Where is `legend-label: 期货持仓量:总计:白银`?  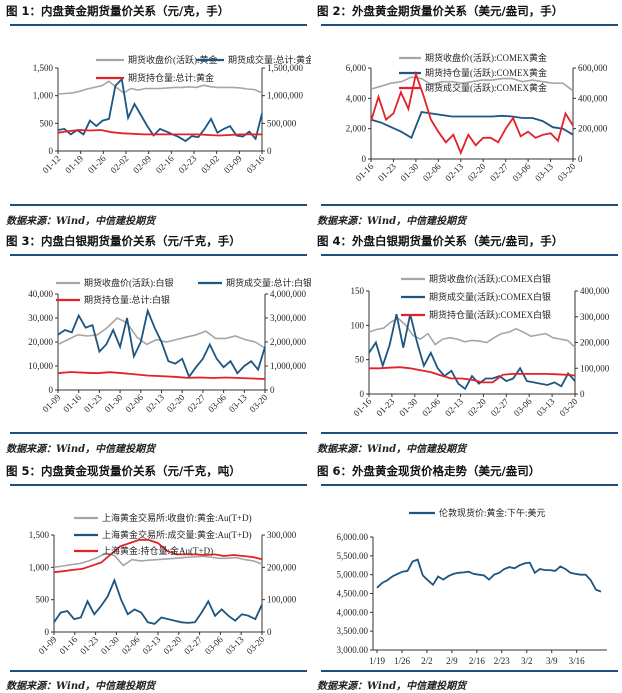
legend-label: 期货持仓量:总计:白银 is located at coordinates (127, 299).